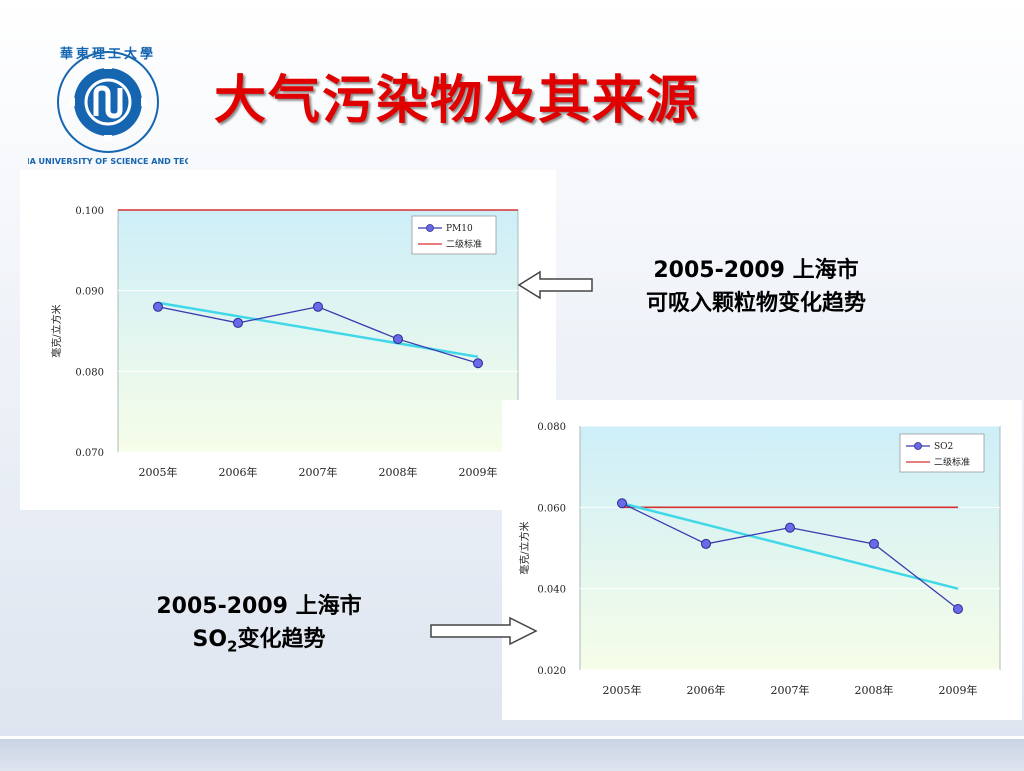 Image resolution: width=1024 pixels, height=771 pixels. What do you see at coordinates (825, 270) in the screenshot?
I see `pm10-caption-city: 上海市` at bounding box center [825, 270].